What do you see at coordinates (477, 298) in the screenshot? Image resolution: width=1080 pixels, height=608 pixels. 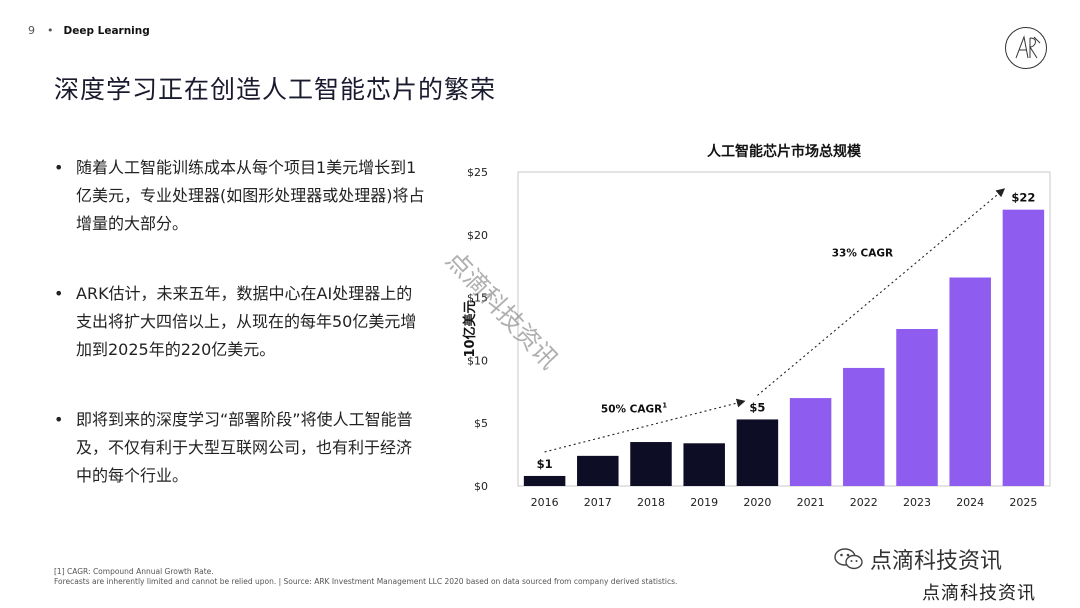 I see `y-tick-label: $15` at bounding box center [477, 298].